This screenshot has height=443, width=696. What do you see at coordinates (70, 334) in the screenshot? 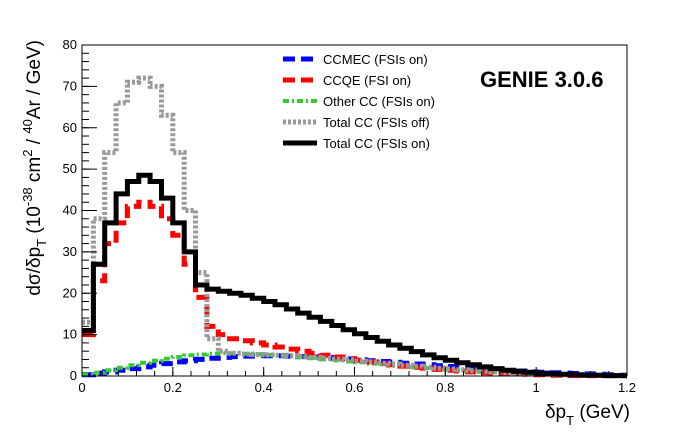
I see `y-tick-label: 10` at bounding box center [70, 334].